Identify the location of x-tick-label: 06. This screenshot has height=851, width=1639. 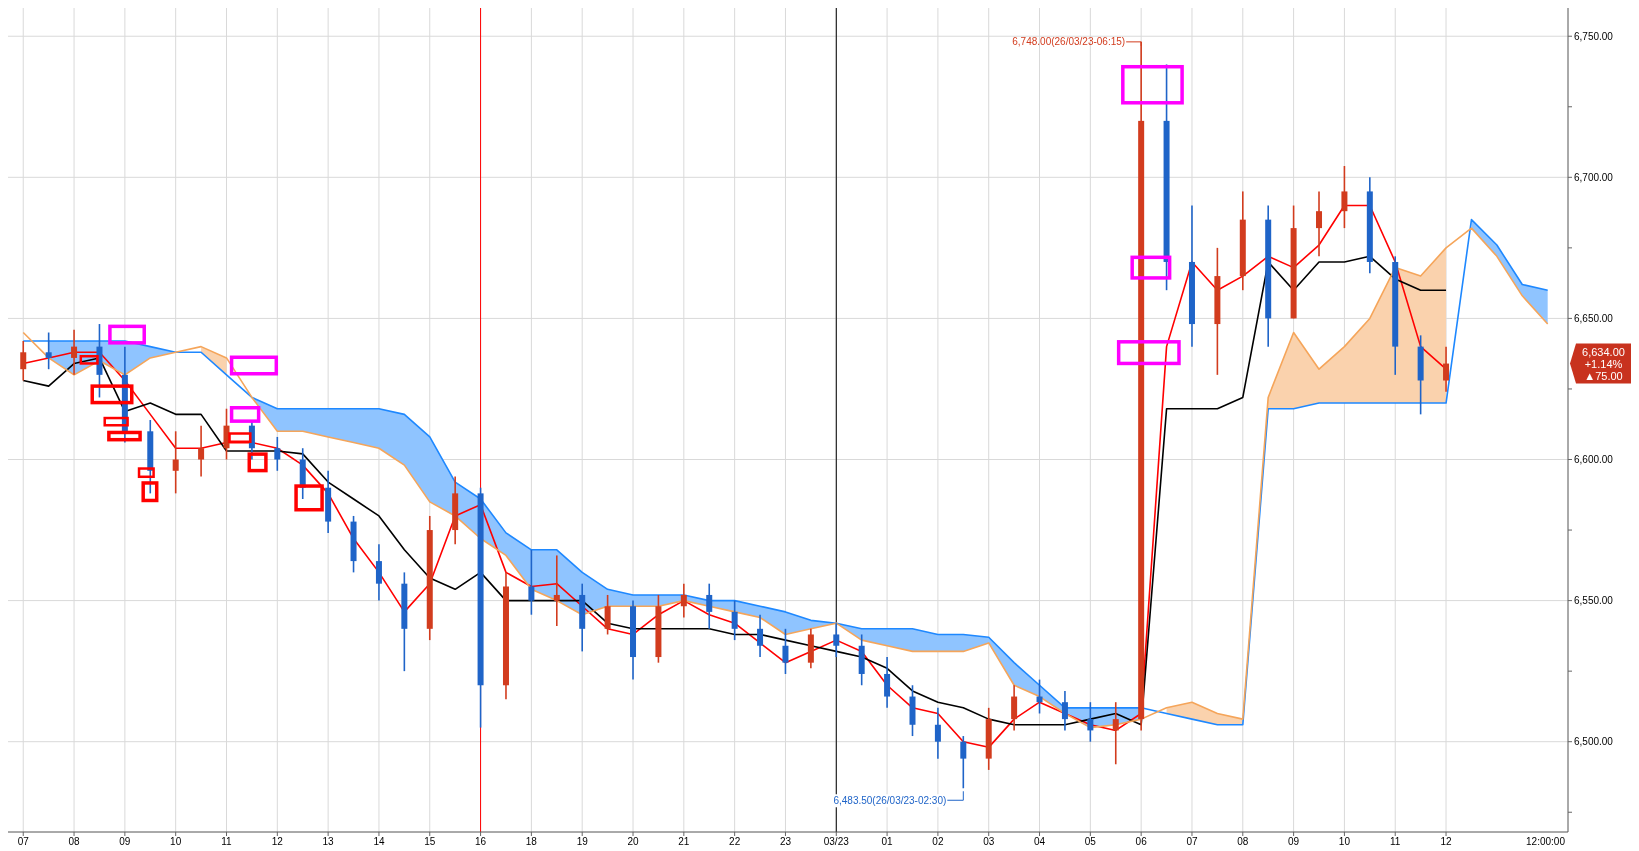
(1141, 842).